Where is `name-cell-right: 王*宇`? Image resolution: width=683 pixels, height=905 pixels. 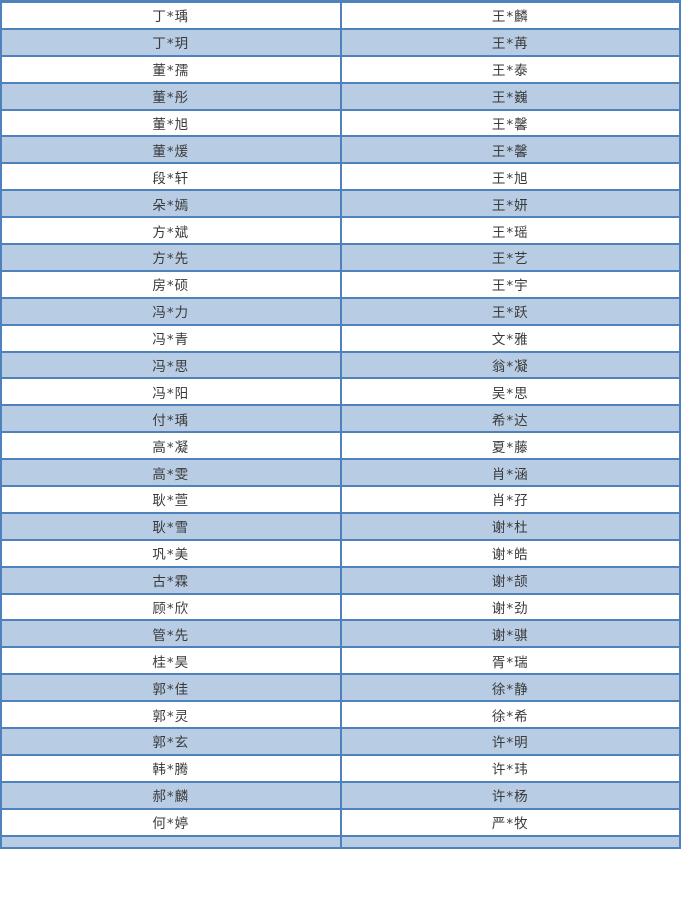 name-cell-right: 王*宇 is located at coordinates (510, 284).